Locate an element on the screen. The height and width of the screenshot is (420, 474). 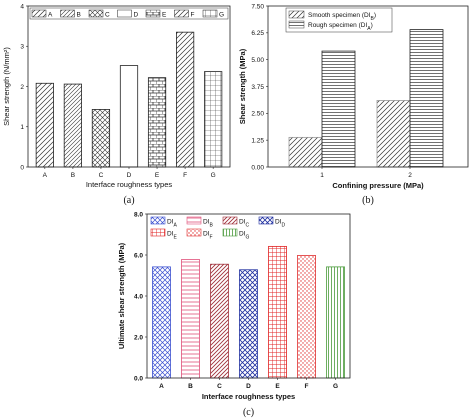
caption: (a) is located at coordinates (128, 200).